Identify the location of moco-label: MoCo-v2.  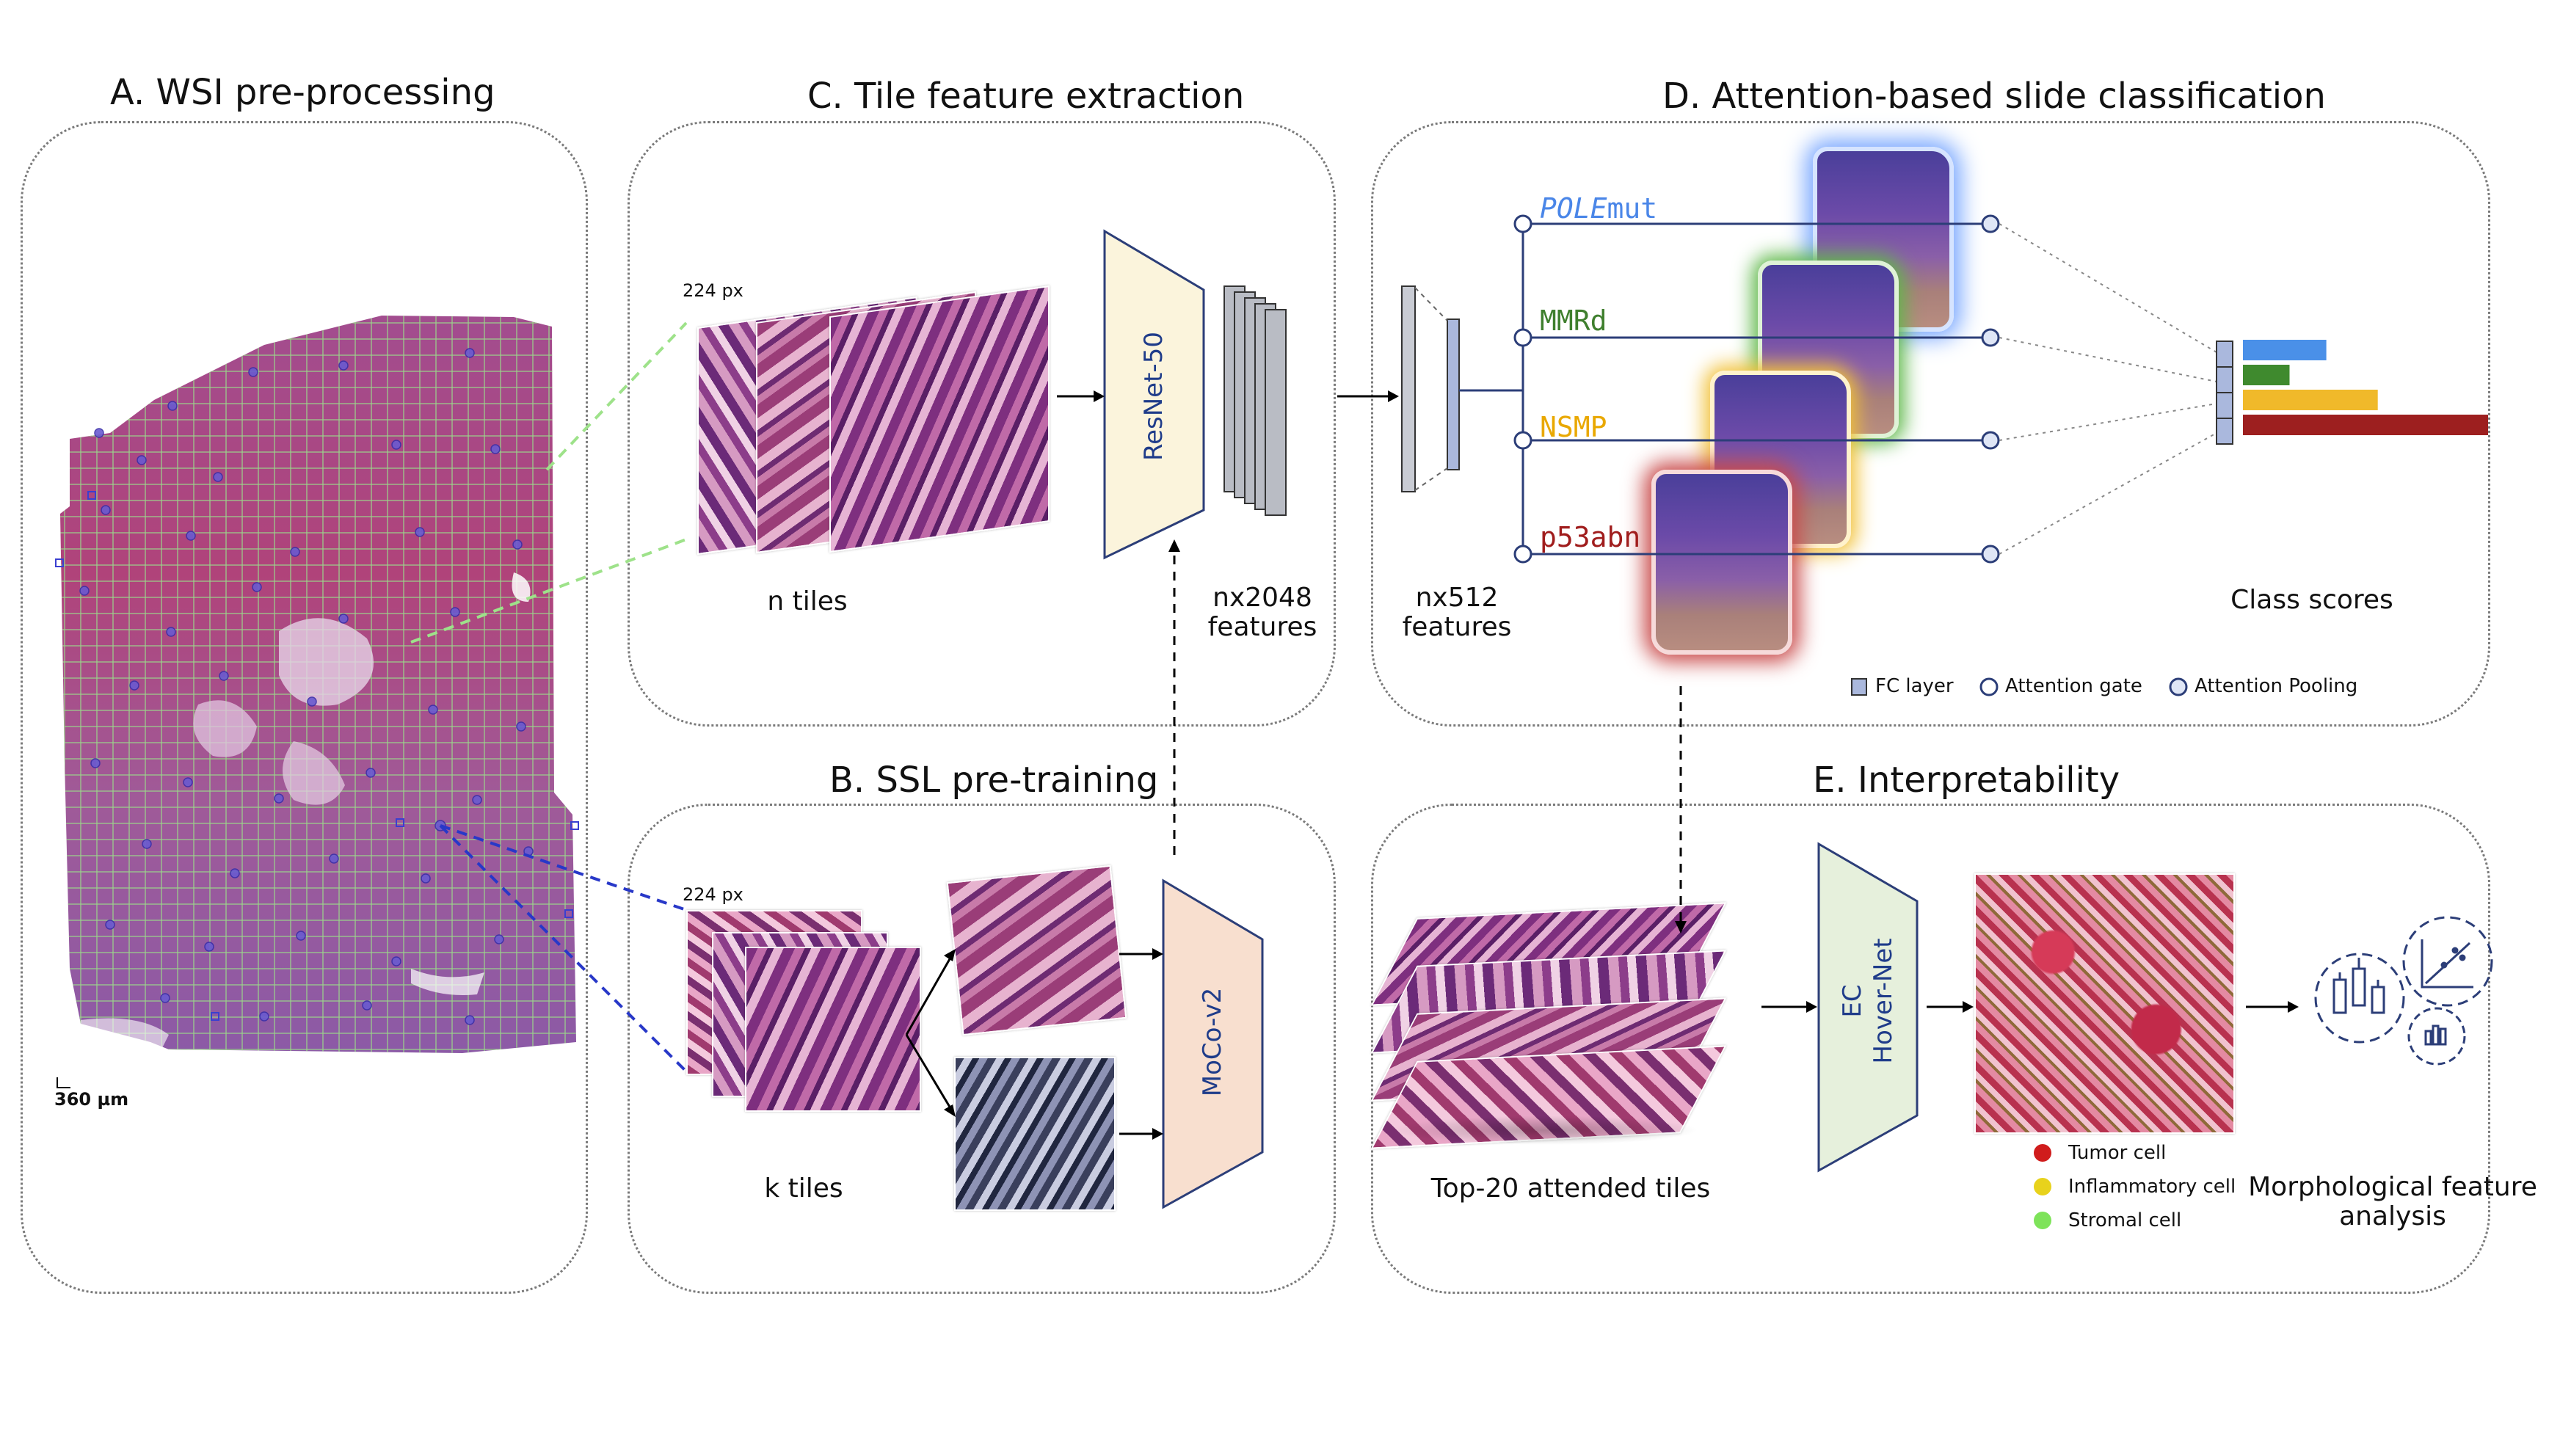
(1213, 1042).